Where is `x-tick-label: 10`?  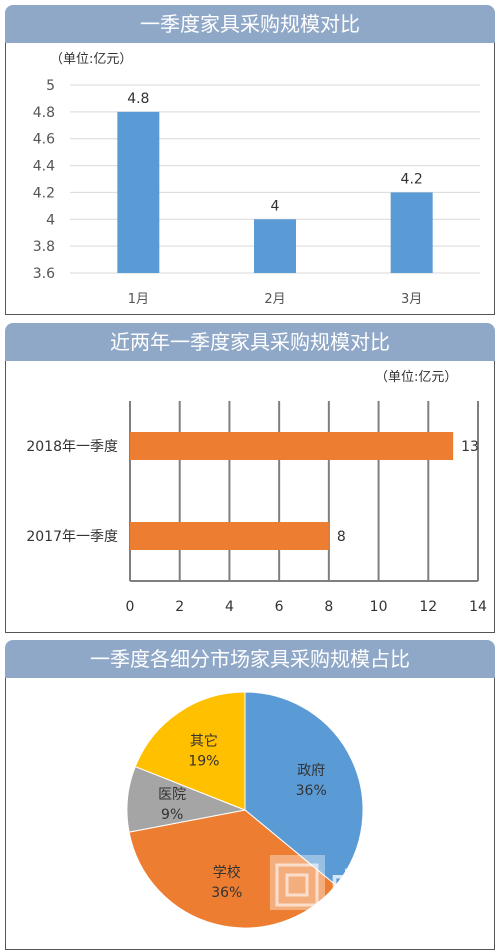
x-tick-label: 10 is located at coordinates (379, 607).